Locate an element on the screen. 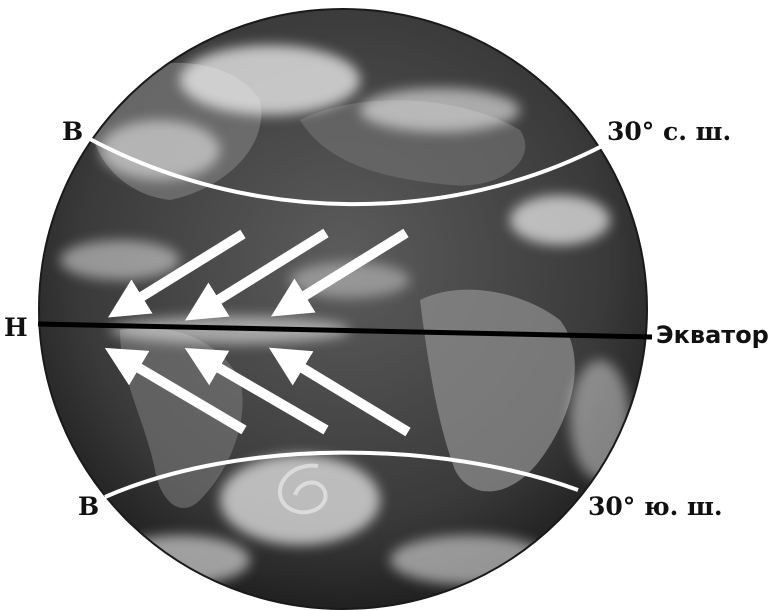 Image resolution: width=782 pixels, height=610 pixels. south-latitude-label: 30° ю. ш. is located at coordinates (655, 506).